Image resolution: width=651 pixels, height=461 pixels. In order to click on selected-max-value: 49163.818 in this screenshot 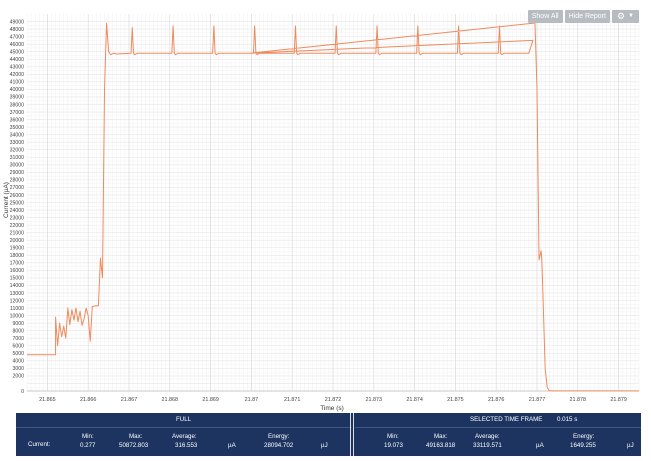, I will do `click(441, 445)`.